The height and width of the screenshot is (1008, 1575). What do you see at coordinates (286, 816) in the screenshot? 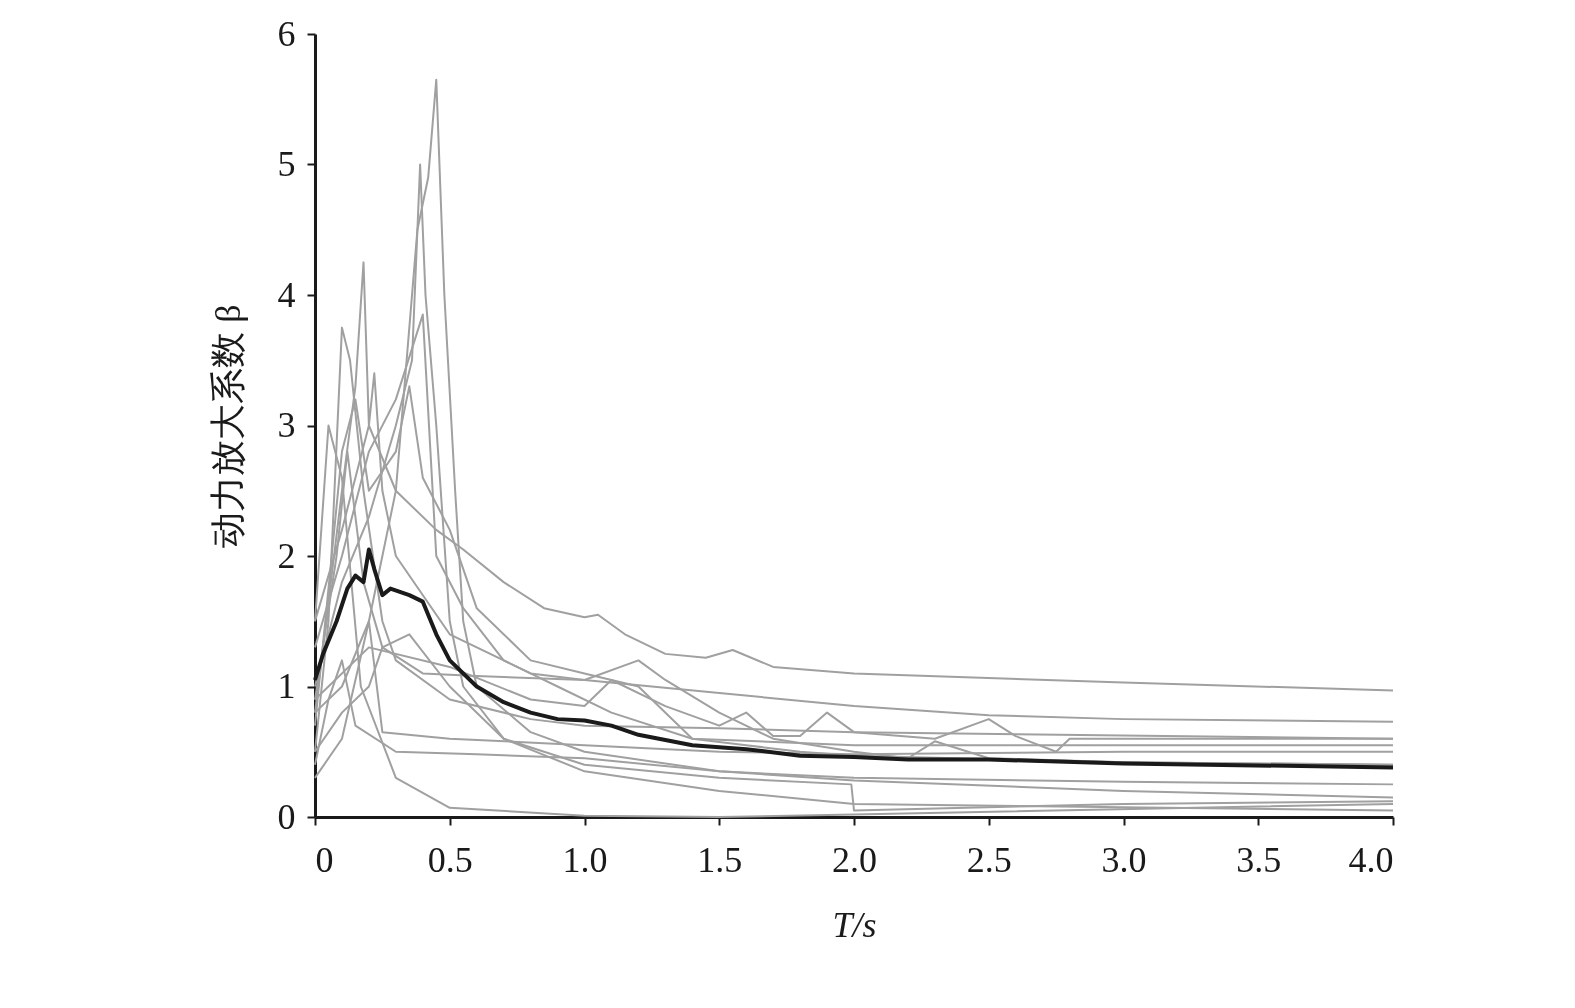
I see `y-tick-label: 0` at bounding box center [286, 816].